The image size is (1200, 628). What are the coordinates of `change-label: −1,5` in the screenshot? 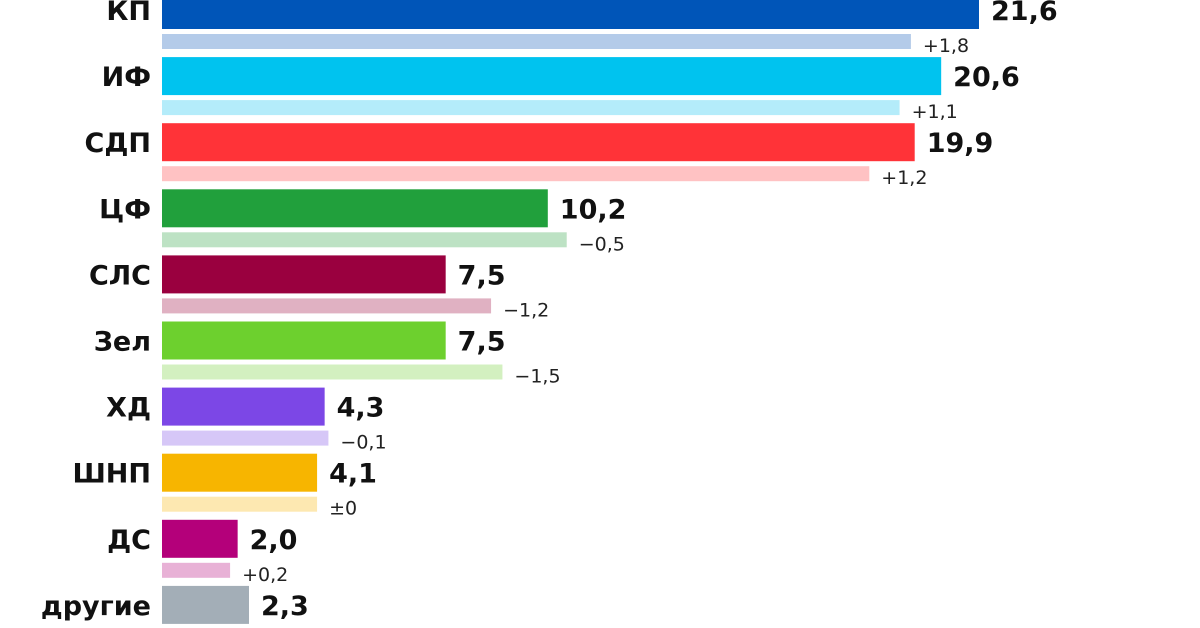 It's located at (537, 377).